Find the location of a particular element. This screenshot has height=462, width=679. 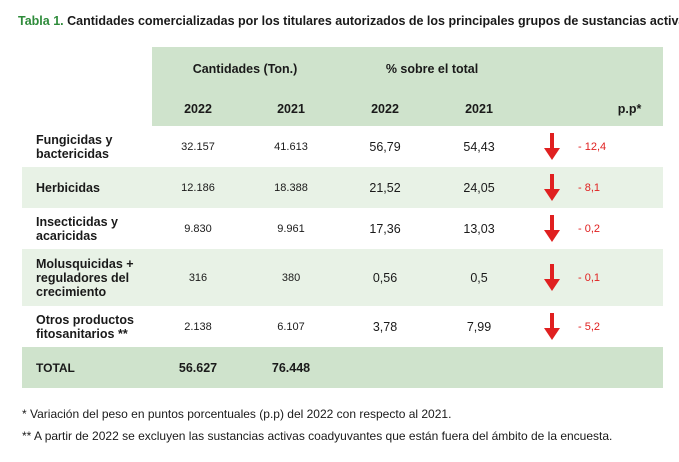

pct-2021: 0,5 is located at coordinates (479, 277).